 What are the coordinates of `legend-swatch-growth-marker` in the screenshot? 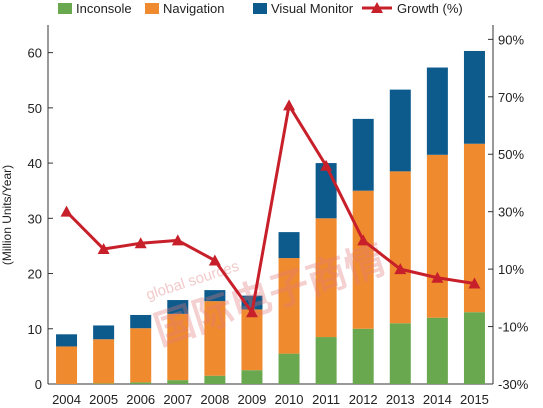 It's located at (377, 7).